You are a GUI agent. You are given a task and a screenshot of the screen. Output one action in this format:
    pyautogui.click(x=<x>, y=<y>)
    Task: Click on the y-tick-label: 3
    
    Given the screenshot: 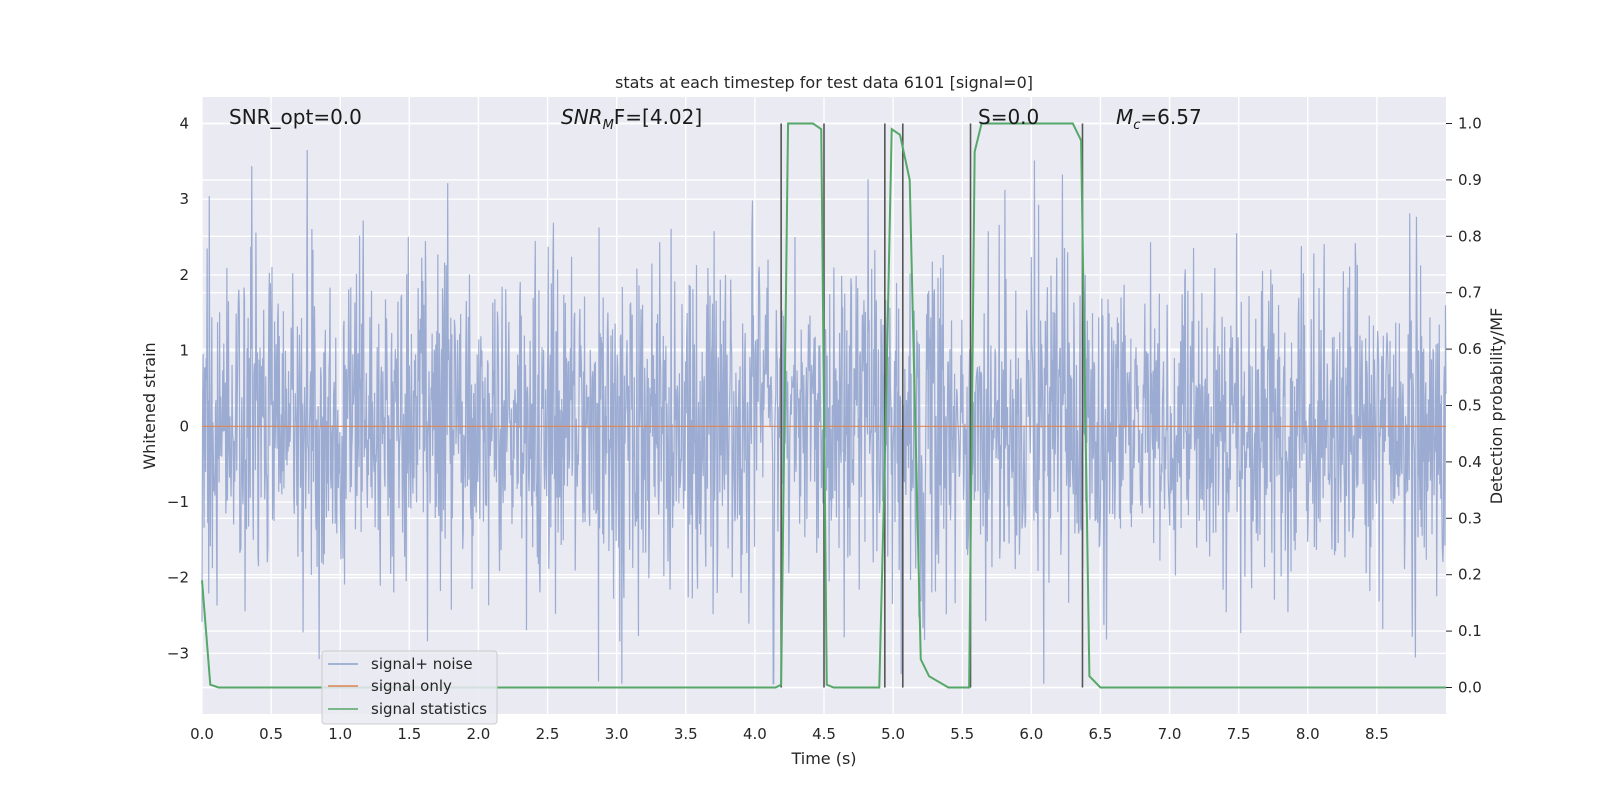 What is the action you would take?
    pyautogui.click(x=184, y=199)
    